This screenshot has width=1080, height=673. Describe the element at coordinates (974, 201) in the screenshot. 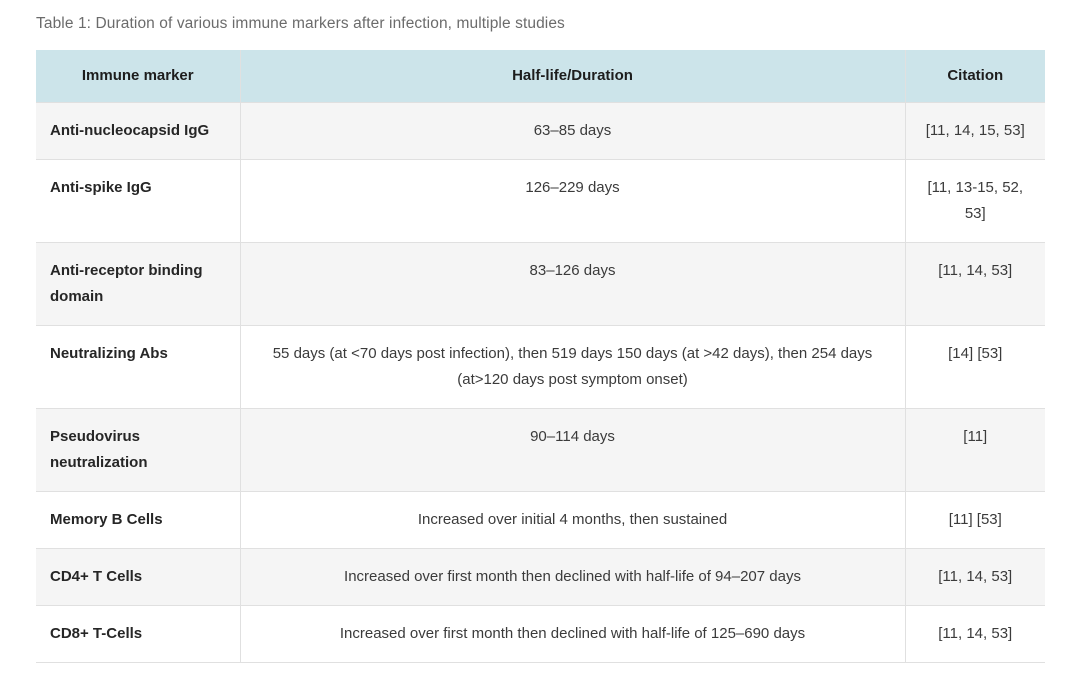

I see `citation-cell: [11, 13-15, 52, 53]` at that location.